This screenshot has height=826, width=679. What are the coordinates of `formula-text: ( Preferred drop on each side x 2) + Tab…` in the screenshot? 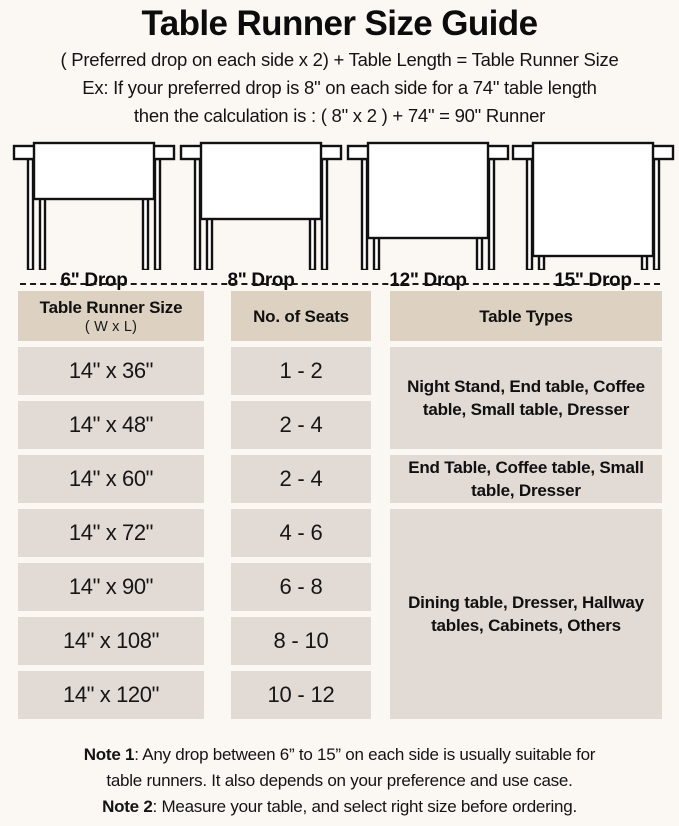 It's located at (339, 59).